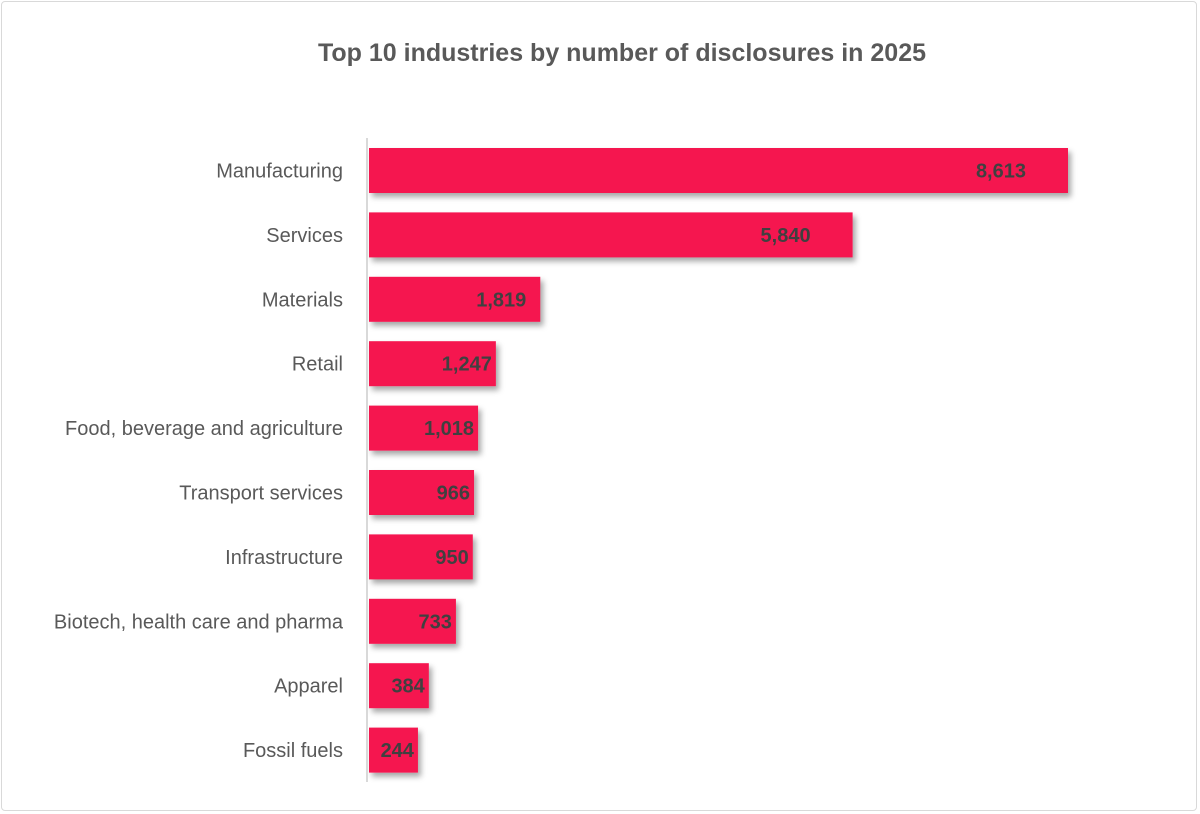 The image size is (1200, 814). What do you see at coordinates (449, 429) in the screenshot?
I see `data-label: 1,018` at bounding box center [449, 429].